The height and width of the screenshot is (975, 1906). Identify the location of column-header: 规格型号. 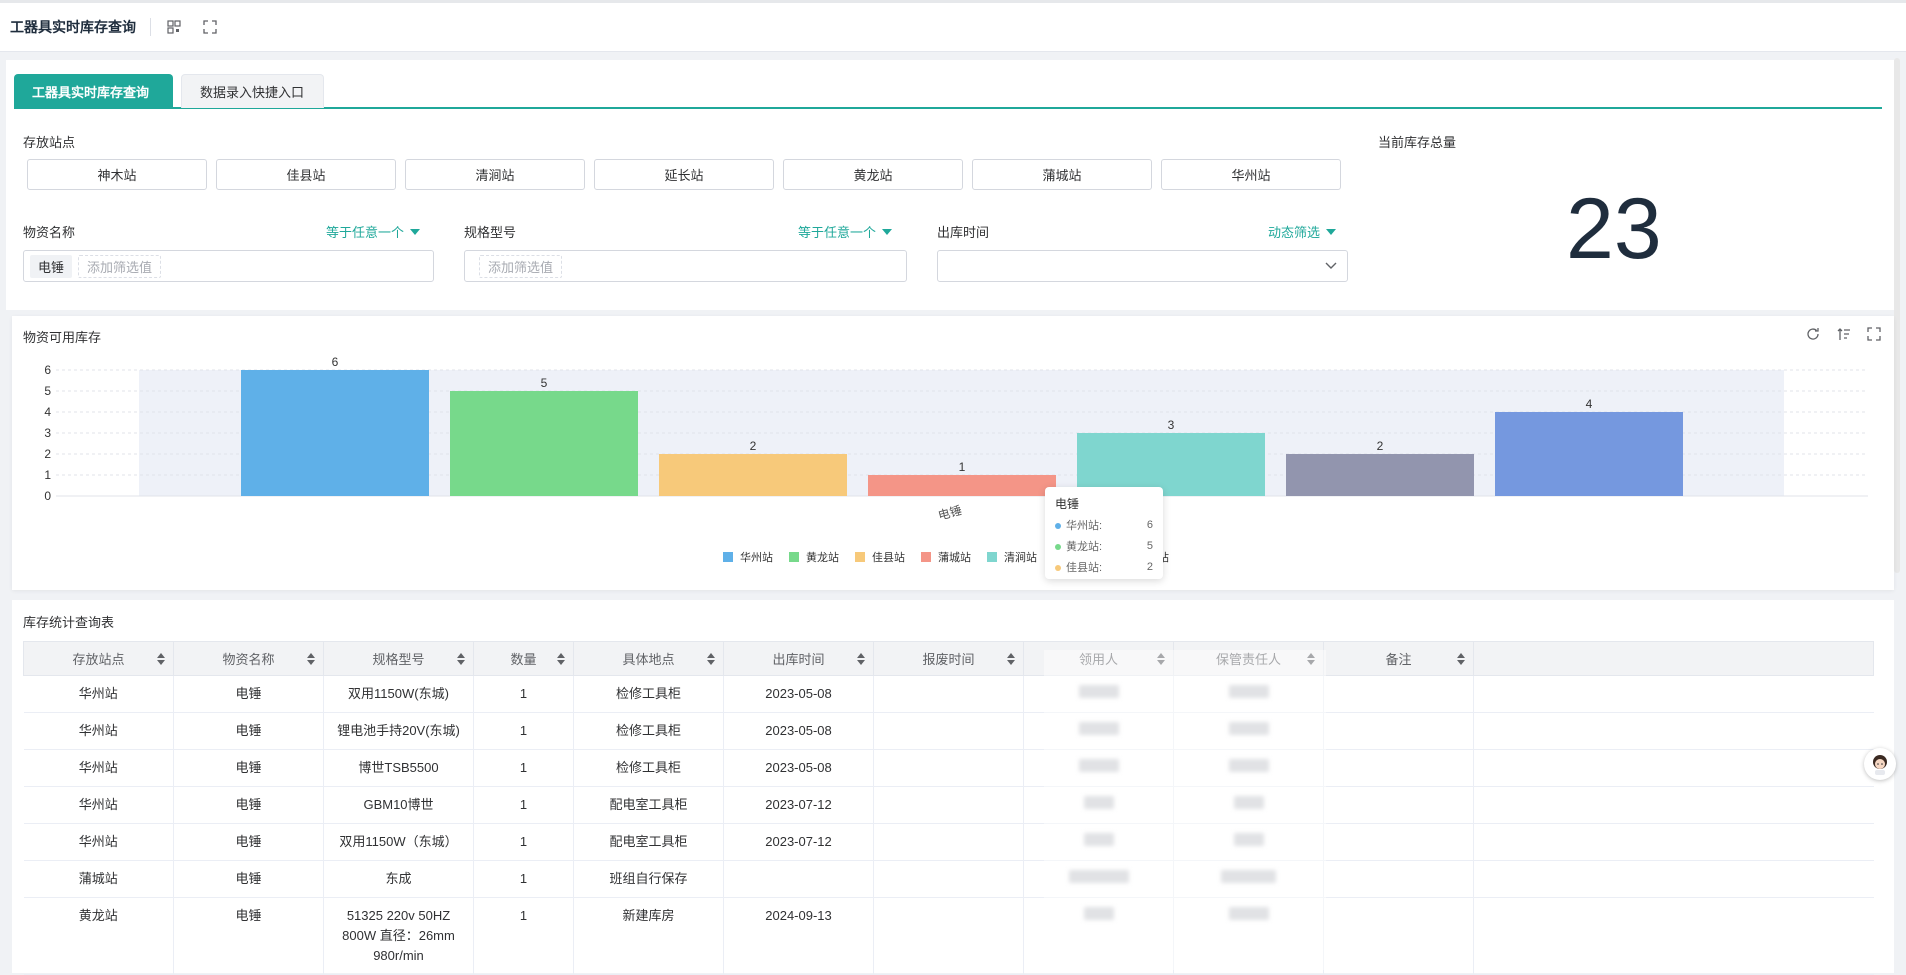
(398, 658).